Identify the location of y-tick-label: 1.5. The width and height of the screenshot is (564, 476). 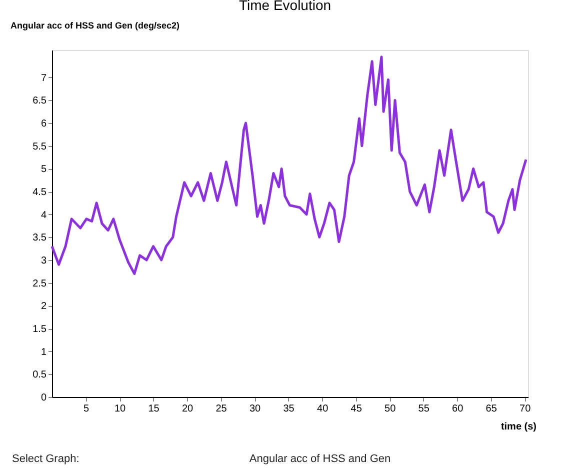
(39, 330).